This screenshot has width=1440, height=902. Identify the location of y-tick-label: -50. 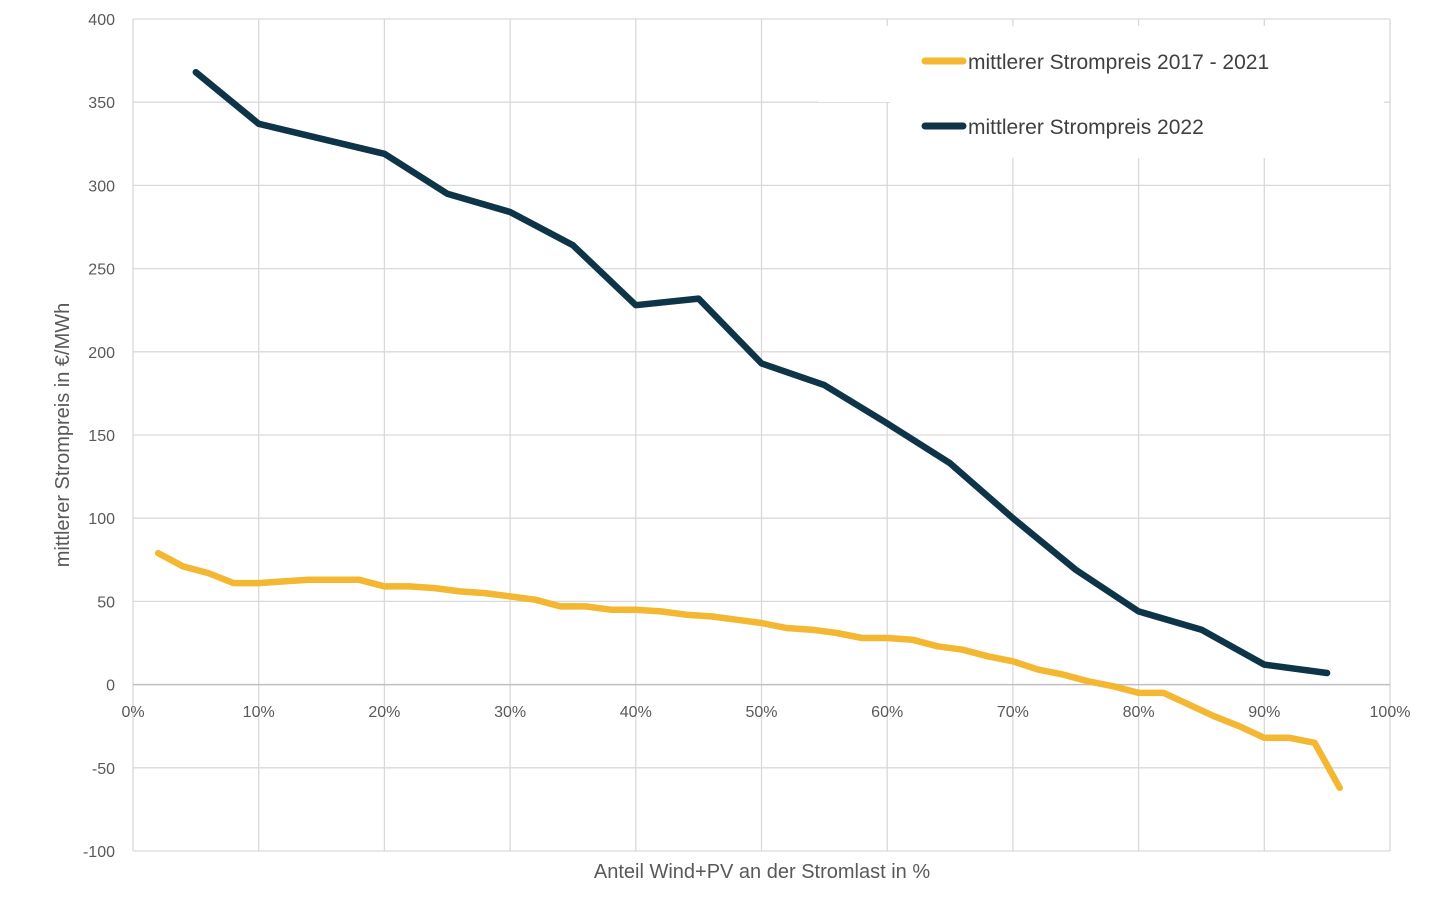
(103, 769).